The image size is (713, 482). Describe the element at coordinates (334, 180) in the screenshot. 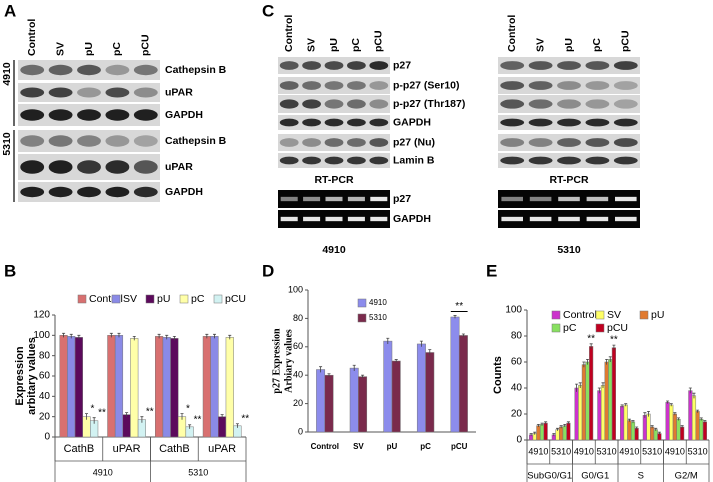

I see `rt-pcr-title: RT-PCR` at that location.